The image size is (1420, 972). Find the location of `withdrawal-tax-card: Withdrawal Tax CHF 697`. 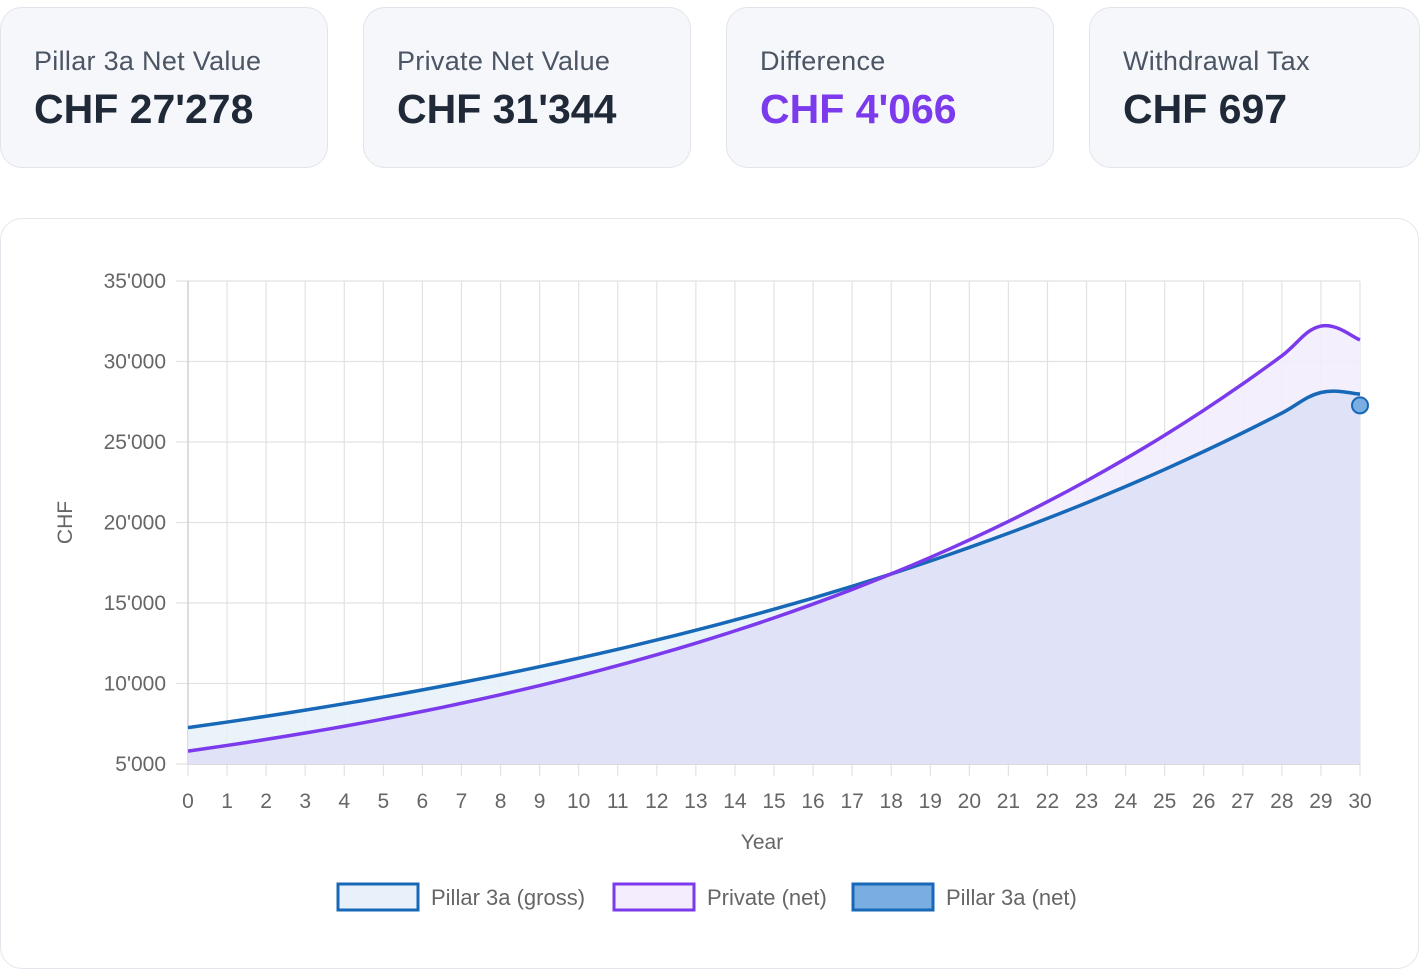

withdrawal-tax-card: Withdrawal Tax CHF 697 is located at coordinates (1254, 87).